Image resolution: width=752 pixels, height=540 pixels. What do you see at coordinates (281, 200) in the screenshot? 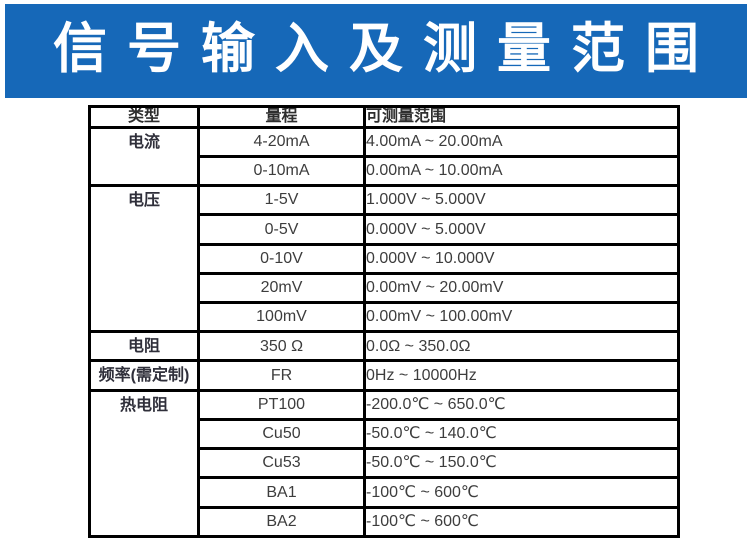
I see `range-cell: 1-5V` at bounding box center [281, 200].